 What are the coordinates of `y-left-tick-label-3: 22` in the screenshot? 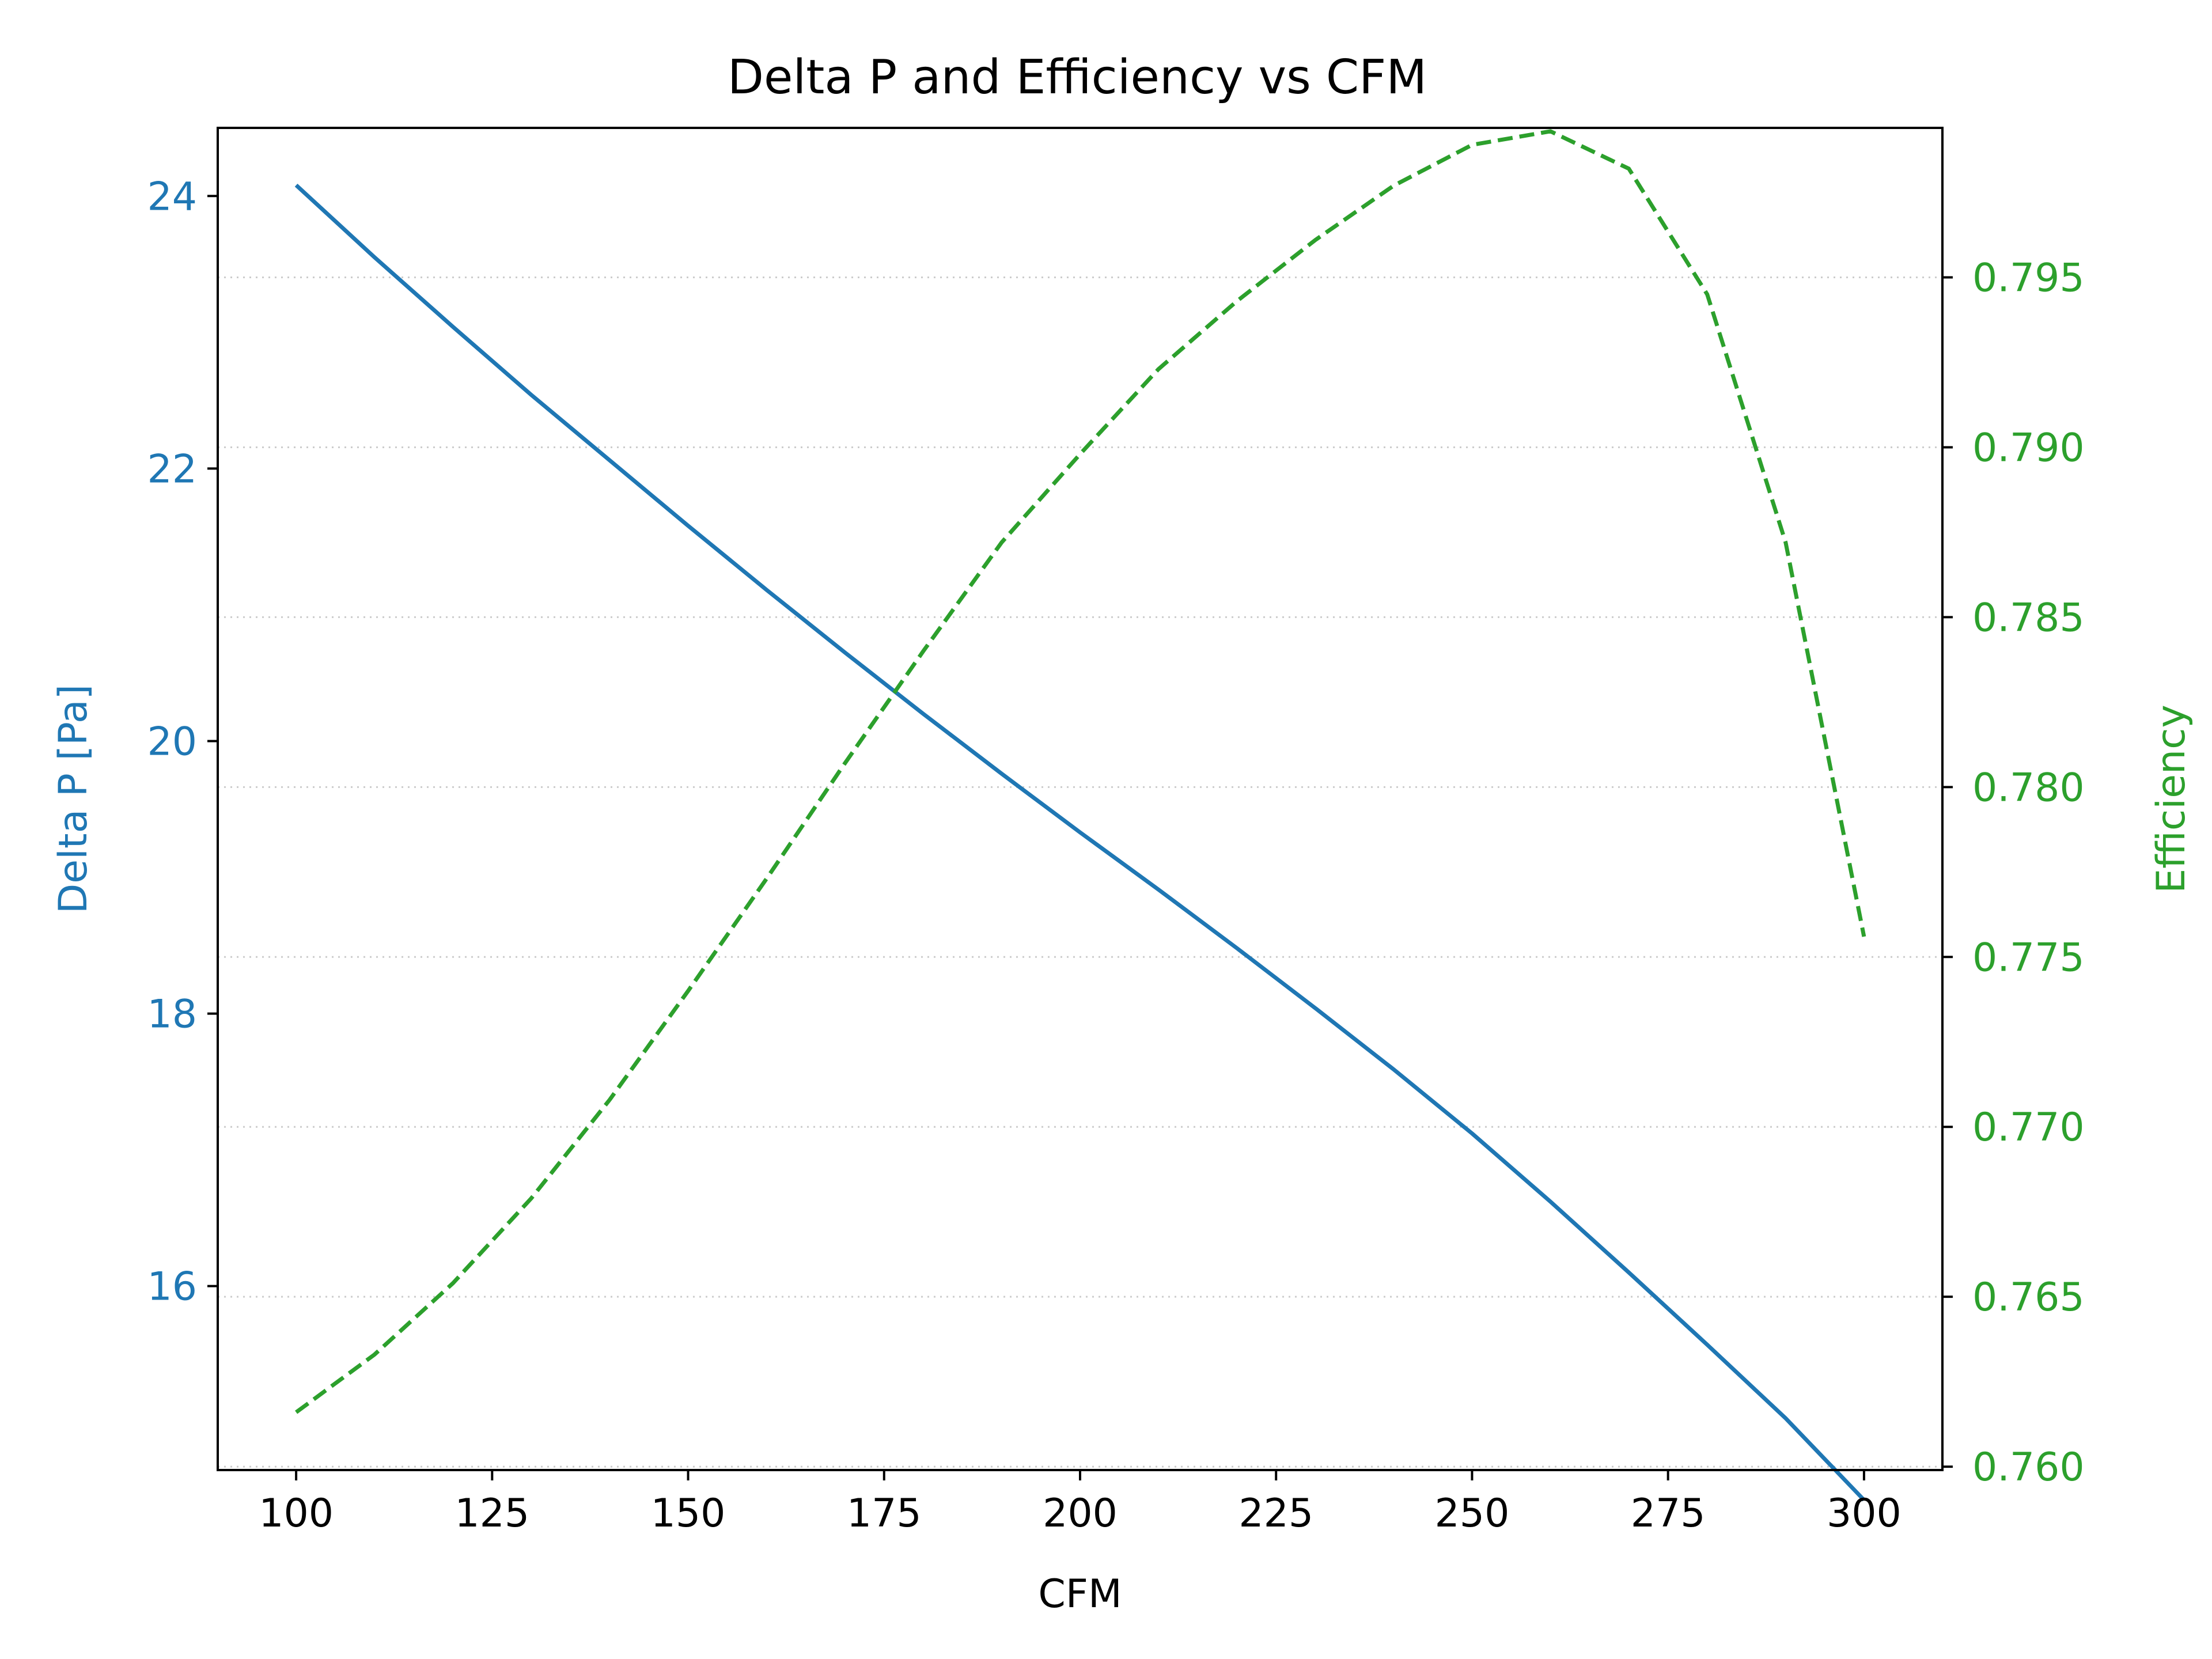 It's located at (172, 469).